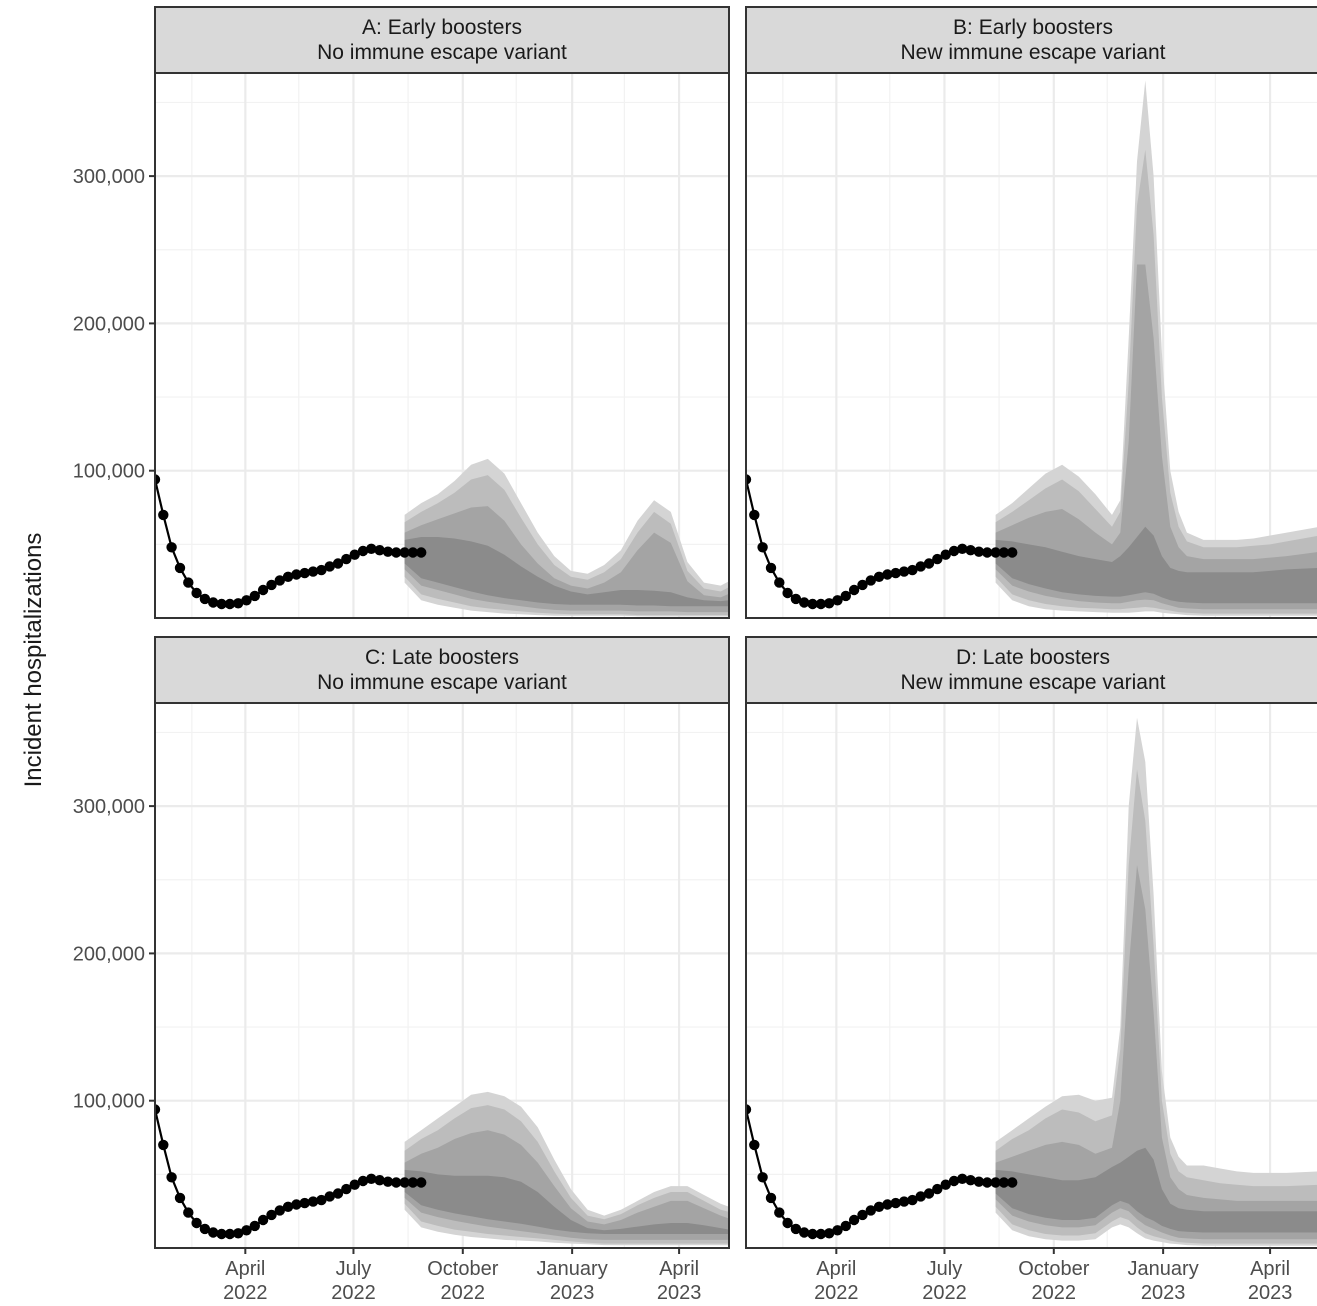  What do you see at coordinates (1033, 27) in the screenshot?
I see `facet-title: B: Early boosters` at bounding box center [1033, 27].